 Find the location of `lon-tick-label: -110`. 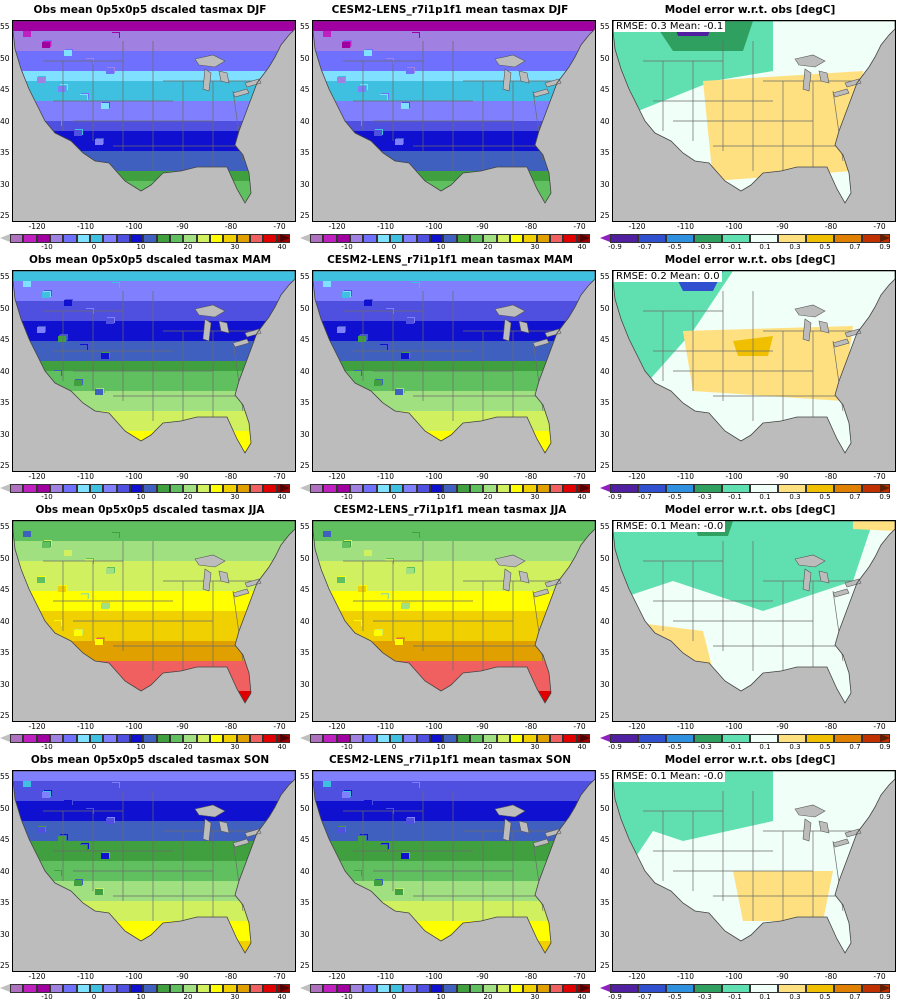

lon-tick-label: -110 is located at coordinates (685, 976).